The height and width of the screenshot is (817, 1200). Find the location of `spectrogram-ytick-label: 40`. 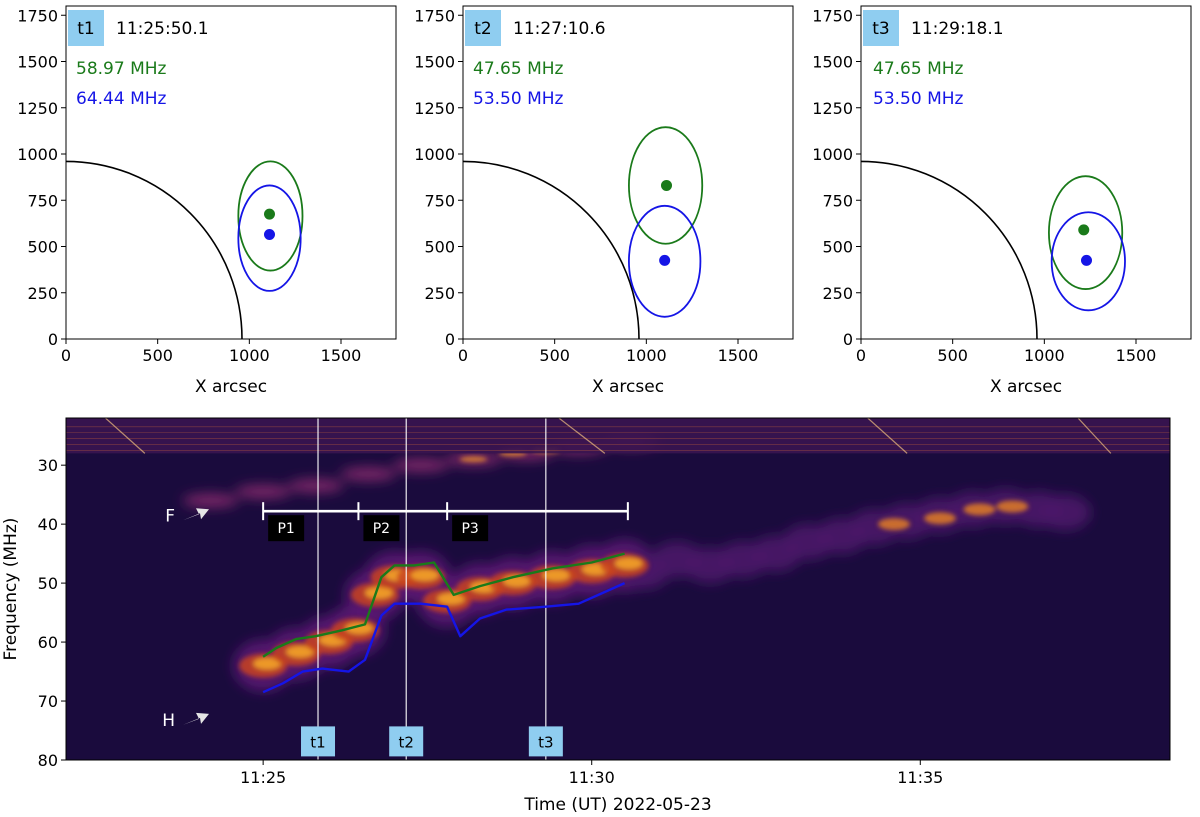

spectrogram-ytick-label: 40 is located at coordinates (48, 524).